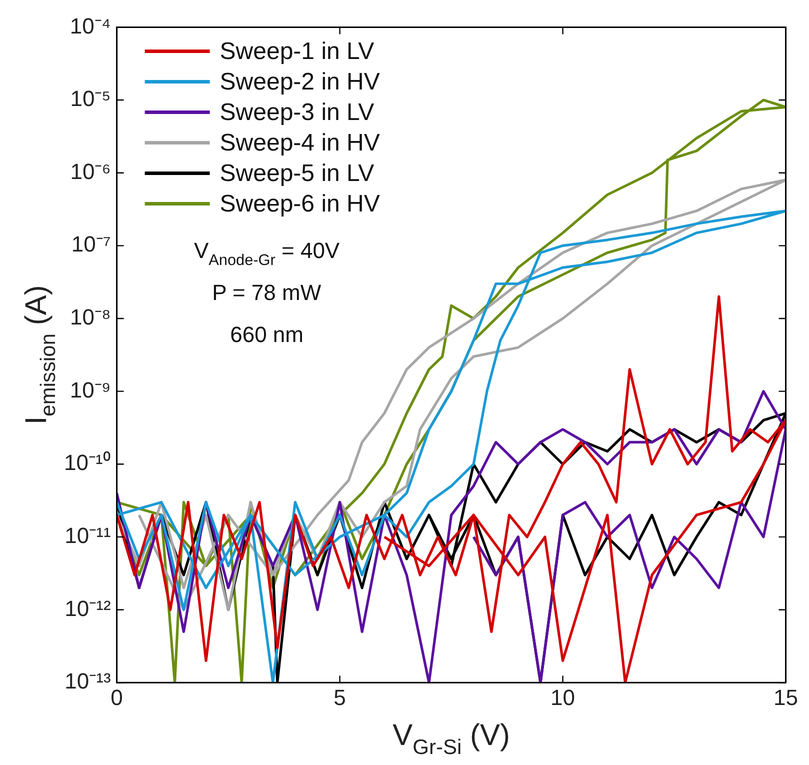 This screenshot has width=809, height=765. I want to click on y-tick-label: 10⁻¹³, so click(87, 681).